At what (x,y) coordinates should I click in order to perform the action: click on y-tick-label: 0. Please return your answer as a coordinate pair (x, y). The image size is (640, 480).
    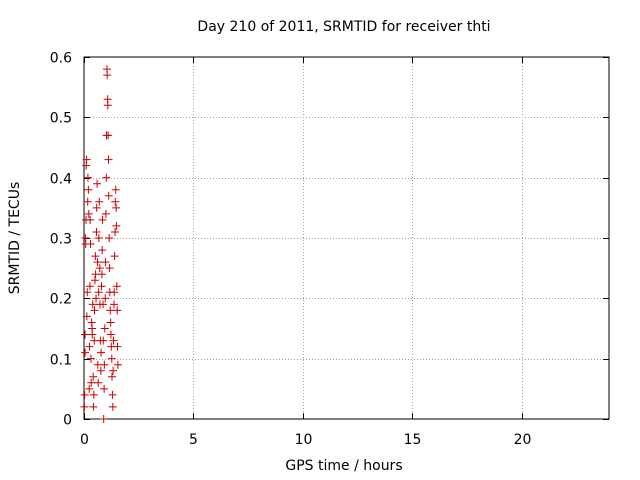
    Looking at the image, I should click on (67, 421).